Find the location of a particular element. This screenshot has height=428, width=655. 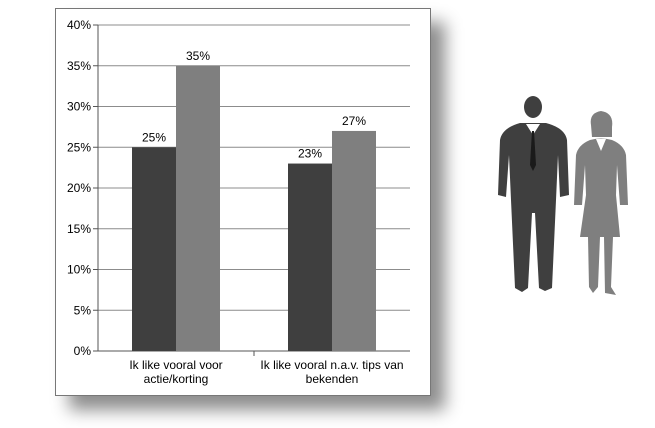

y-tick-label: 35% is located at coordinates (79, 66).